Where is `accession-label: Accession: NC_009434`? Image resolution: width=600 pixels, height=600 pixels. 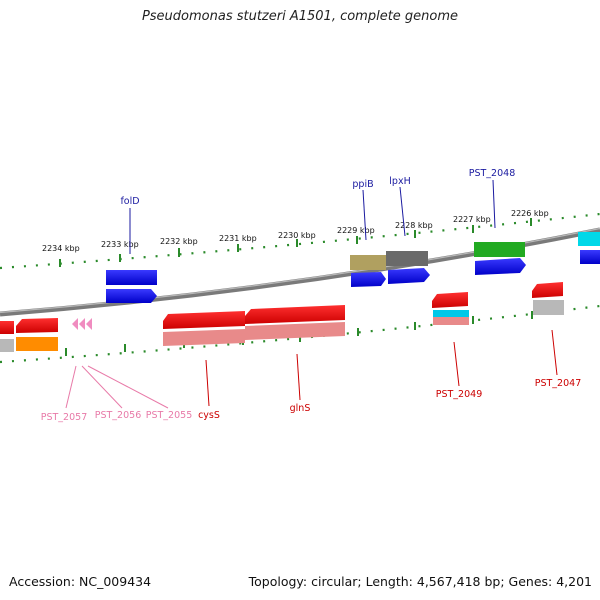
accession-label: Accession: NC_009434 is located at coordinates (80, 581).